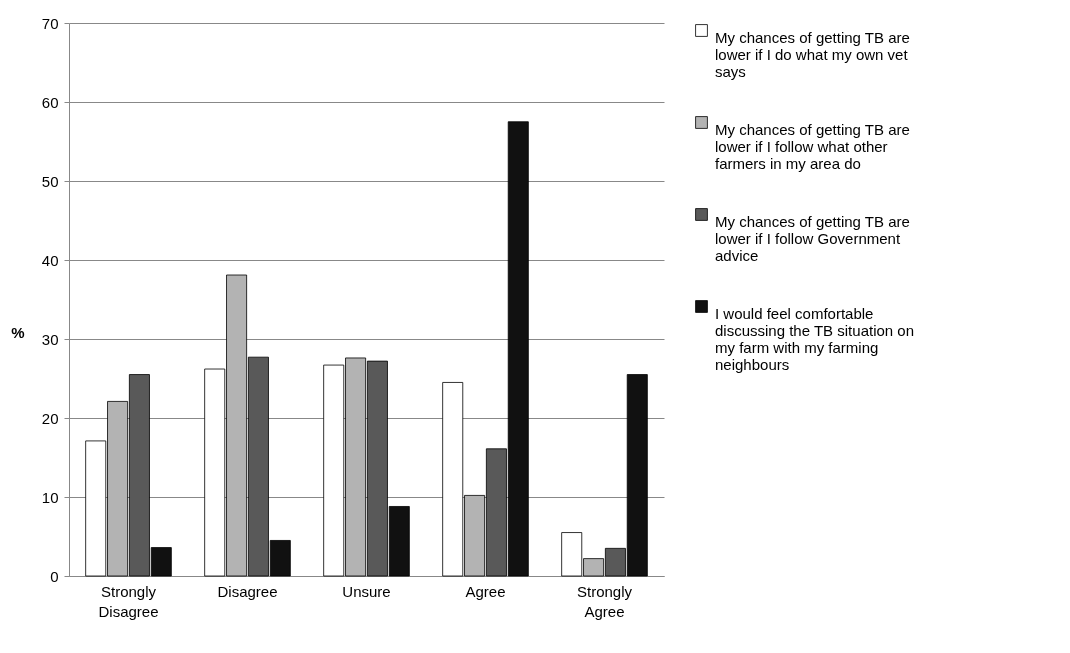 This screenshot has height=653, width=1070. I want to click on x-tick-label: Agree, so click(485, 591).